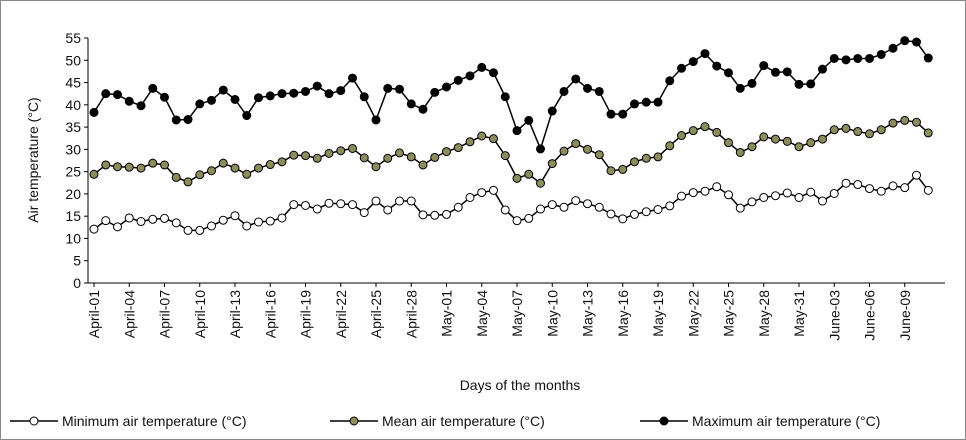  Describe the element at coordinates (482, 313) in the screenshot. I see `x-tick-label: May-04` at that location.